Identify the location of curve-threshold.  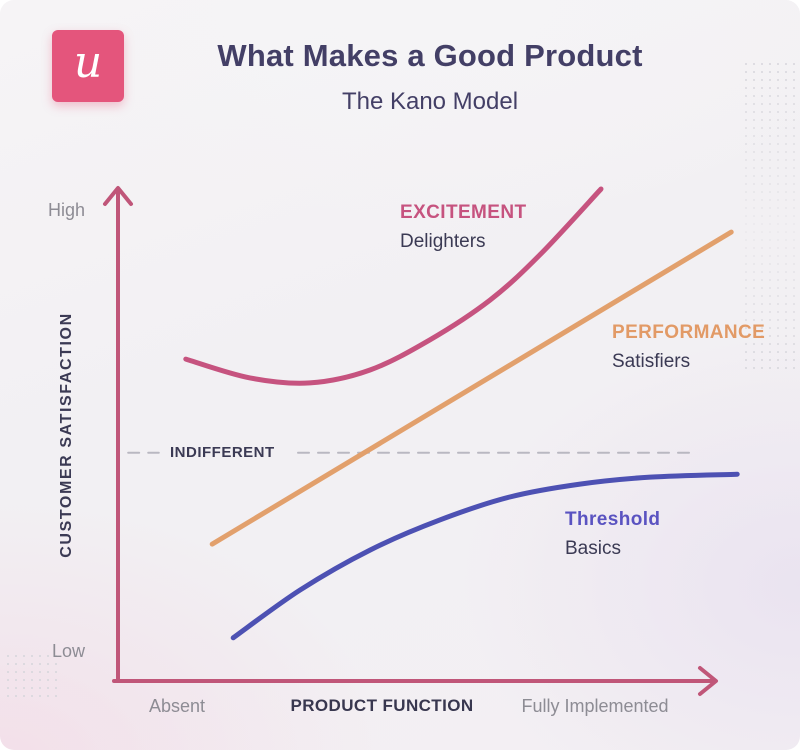
(485, 556).